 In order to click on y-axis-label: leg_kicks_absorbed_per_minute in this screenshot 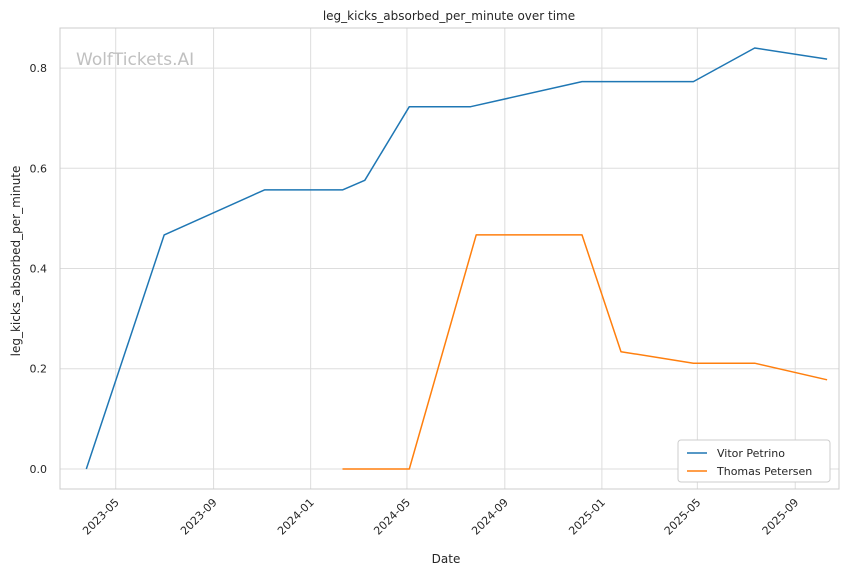, I will do `click(16, 261)`.